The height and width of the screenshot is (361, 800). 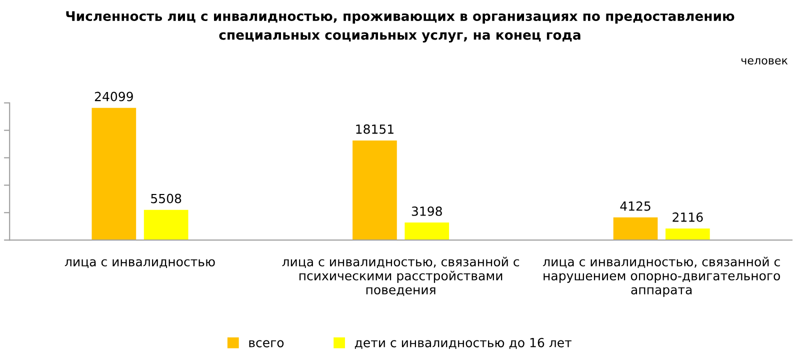 I want to click on text: человек, so click(x=764, y=61).